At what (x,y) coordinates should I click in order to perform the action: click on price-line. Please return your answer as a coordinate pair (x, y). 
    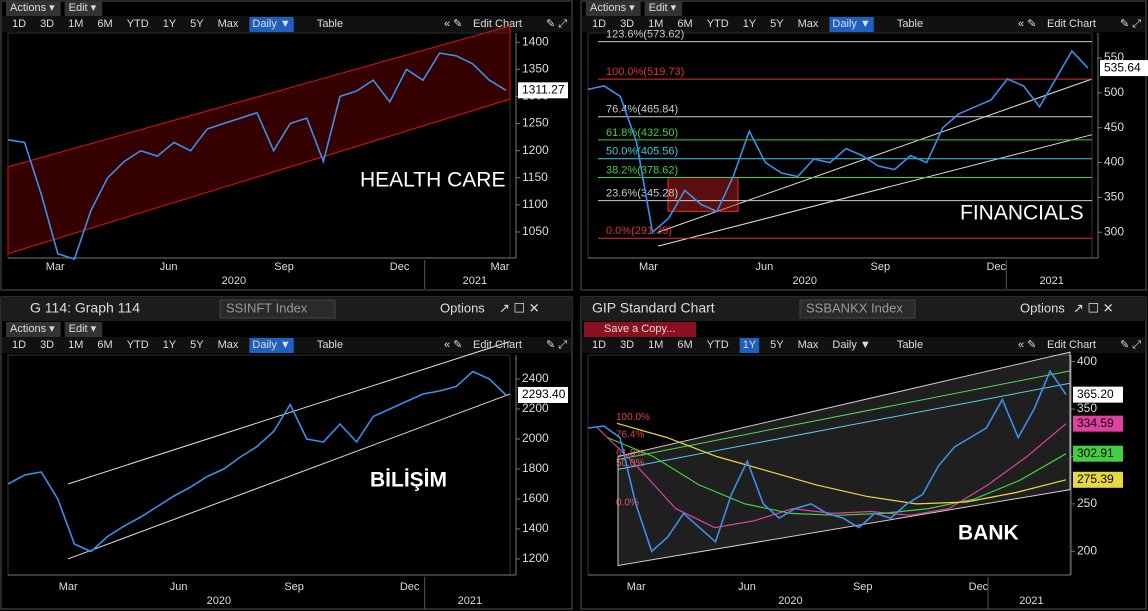
    Looking at the image, I should click on (838, 141).